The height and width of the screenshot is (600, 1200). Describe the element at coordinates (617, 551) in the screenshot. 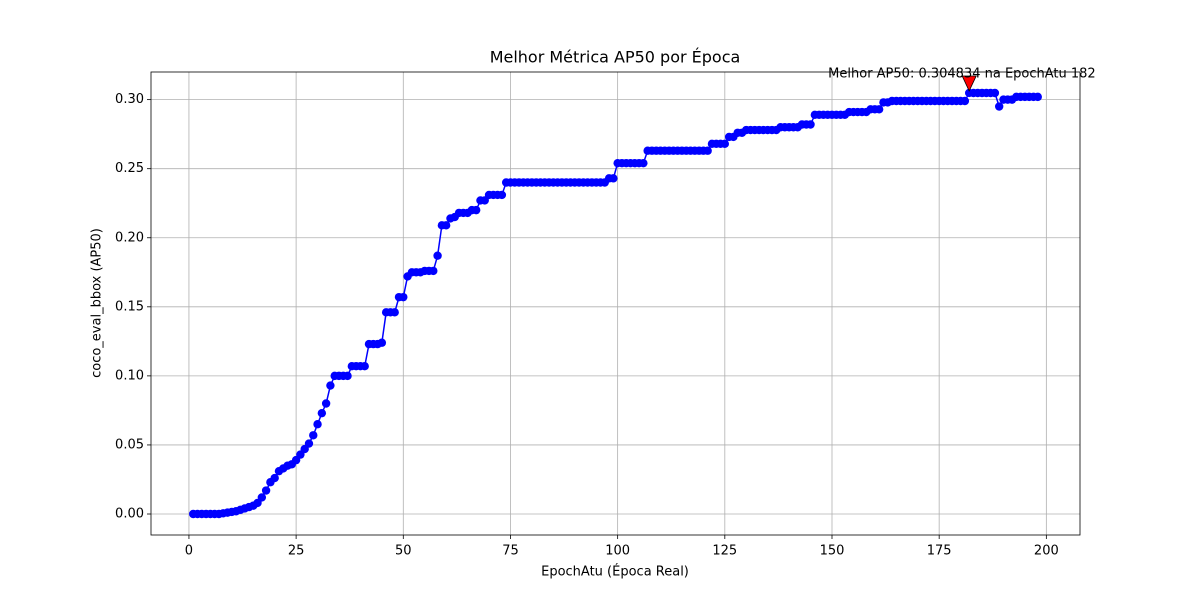

I see `x-tick-label: 100` at that location.